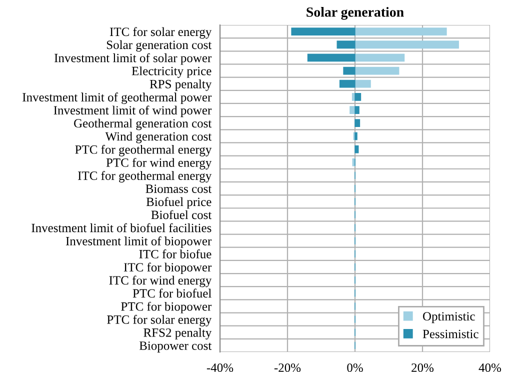 The width and height of the screenshot is (507, 372). I want to click on legend-label: Pessimistic, so click(450, 334).